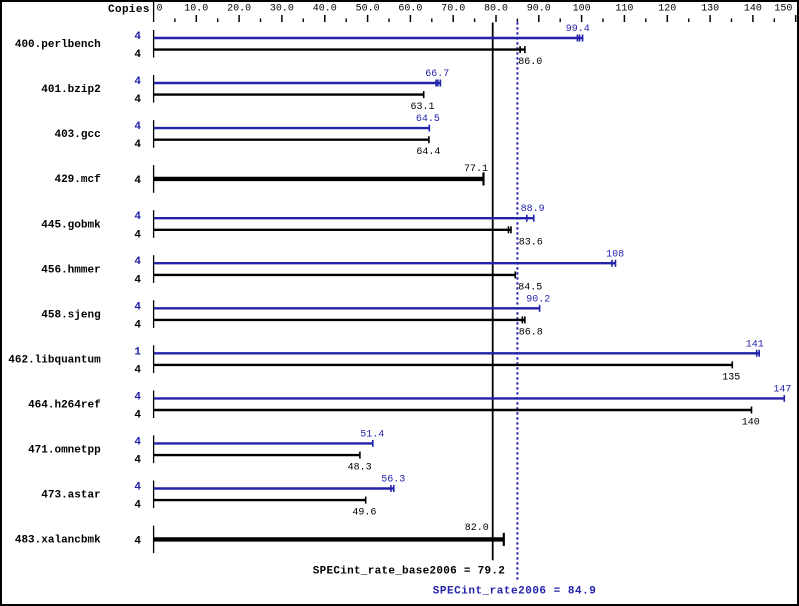 This screenshot has height=606, width=799. What do you see at coordinates (476, 169) in the screenshot?
I see `svg-text: 77.1` at bounding box center [476, 169].